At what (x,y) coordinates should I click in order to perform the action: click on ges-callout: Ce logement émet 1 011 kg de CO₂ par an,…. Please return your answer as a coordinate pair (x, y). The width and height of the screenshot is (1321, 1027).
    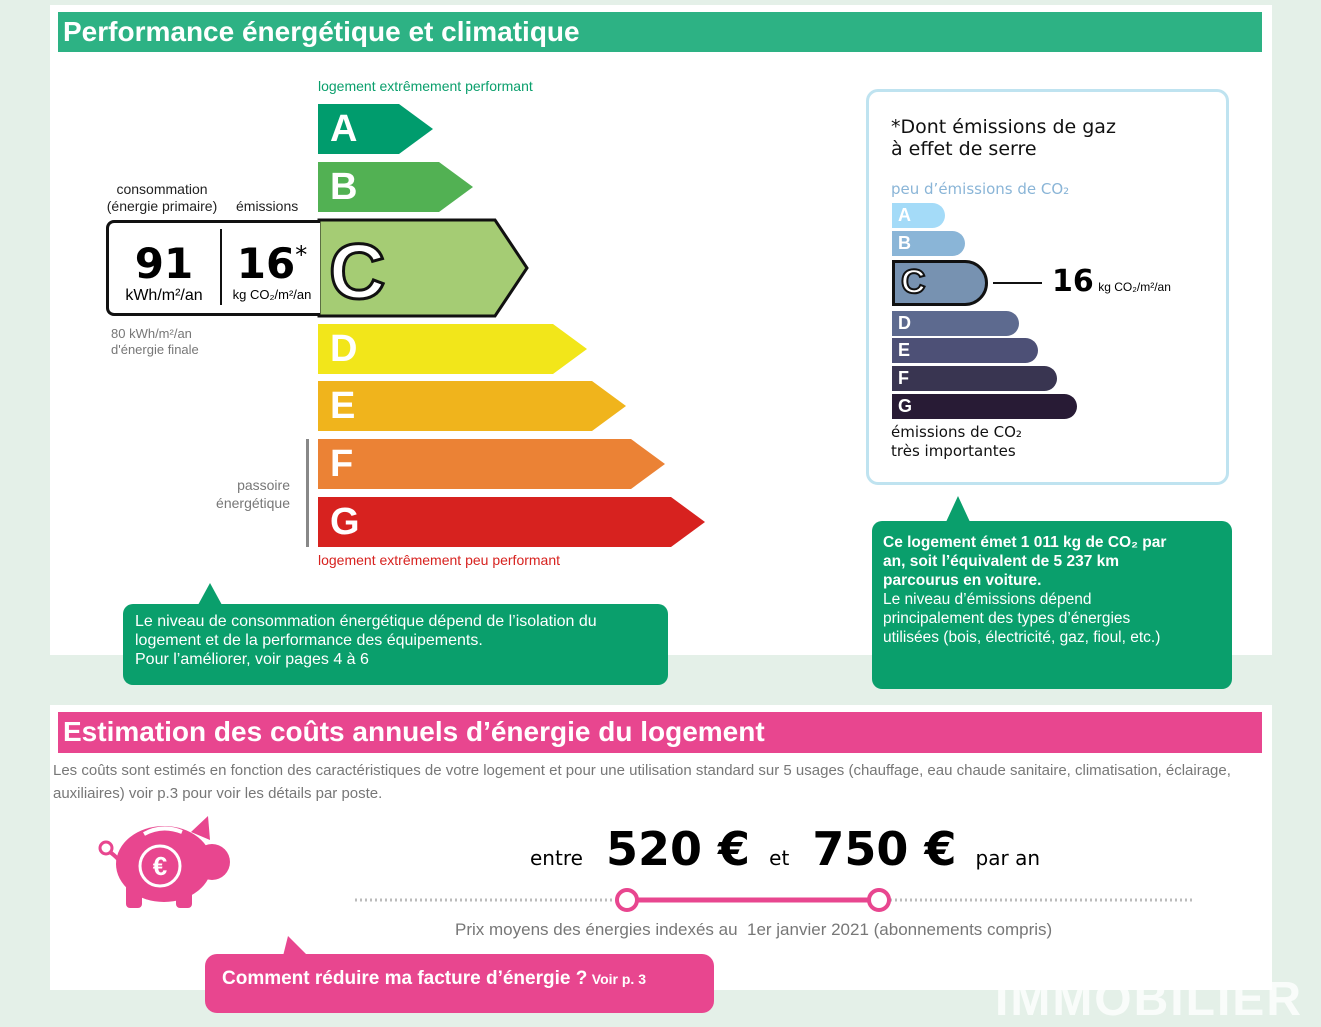
    Looking at the image, I should click on (1052, 605).